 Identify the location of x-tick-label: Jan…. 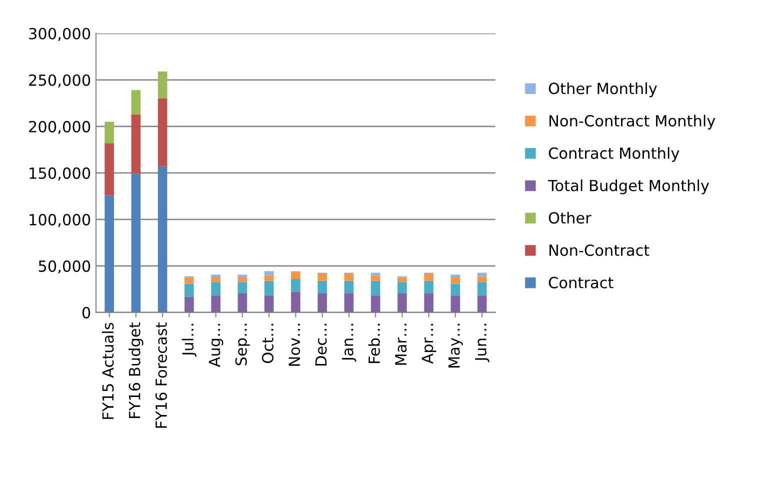
(349, 343).